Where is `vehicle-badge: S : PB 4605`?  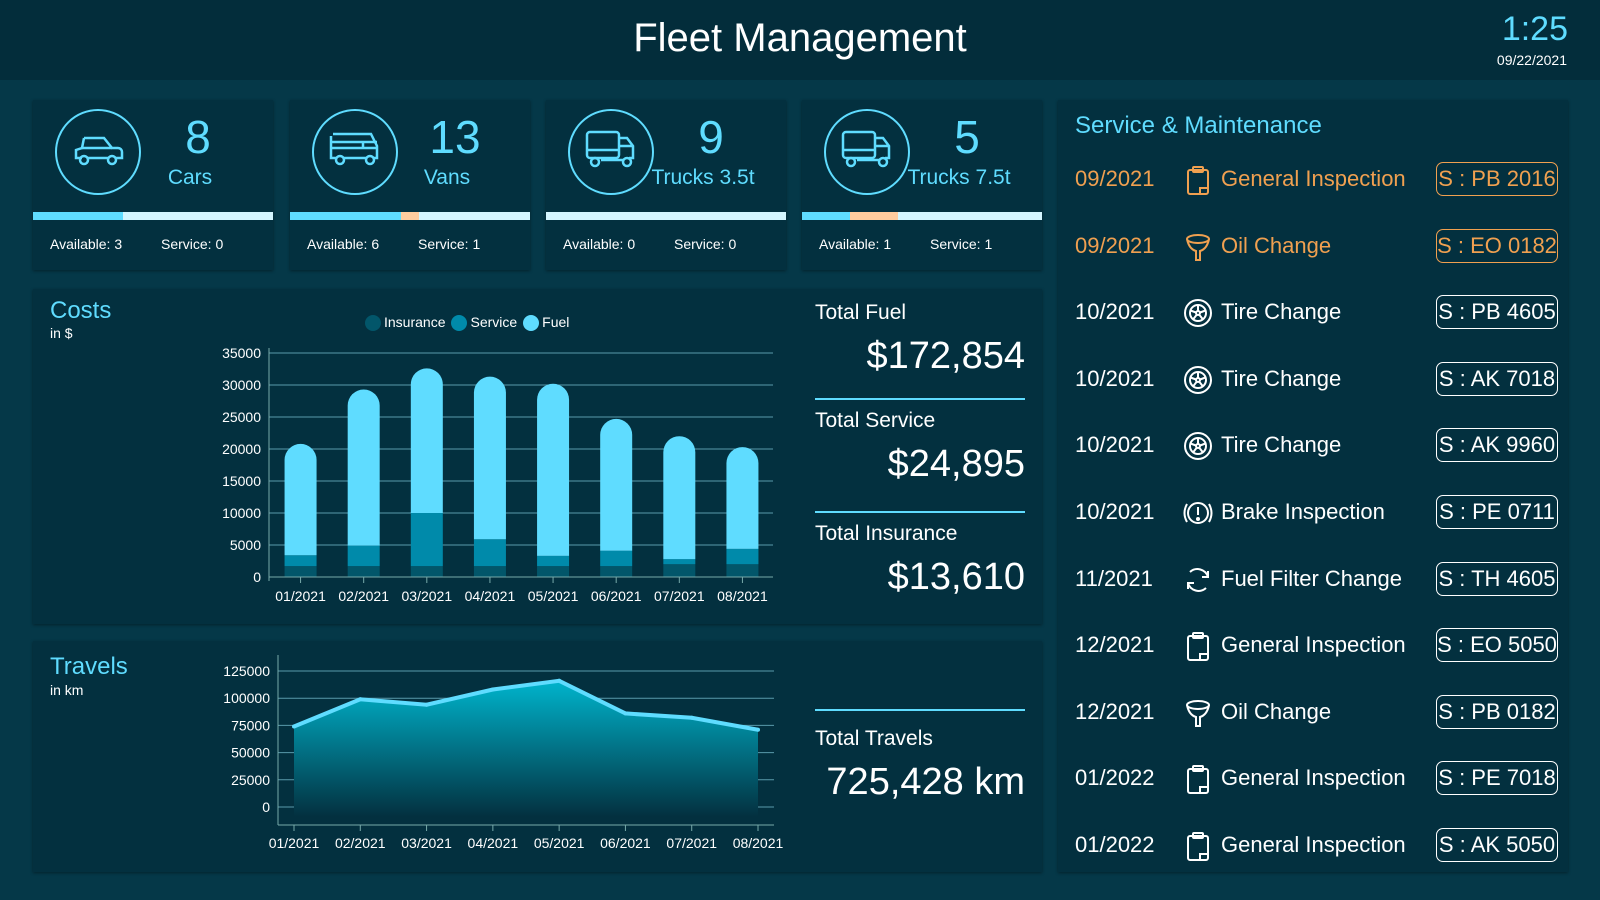
vehicle-badge: S : PB 4605 is located at coordinates (1497, 312).